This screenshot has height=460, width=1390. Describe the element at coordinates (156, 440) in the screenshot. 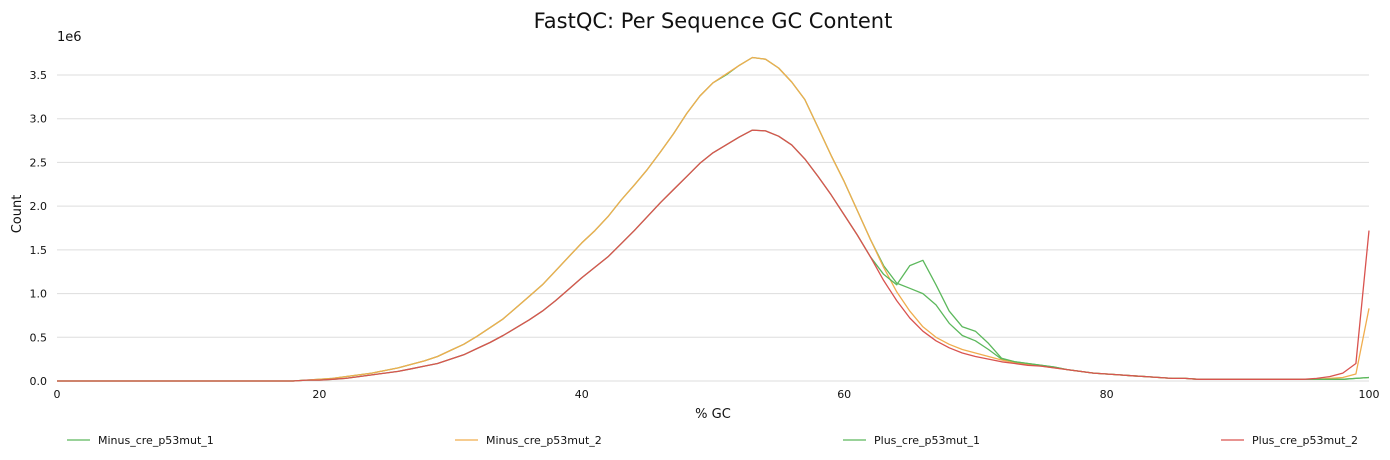

I see `legend-label: Minus_cre_p53mut_1` at that location.